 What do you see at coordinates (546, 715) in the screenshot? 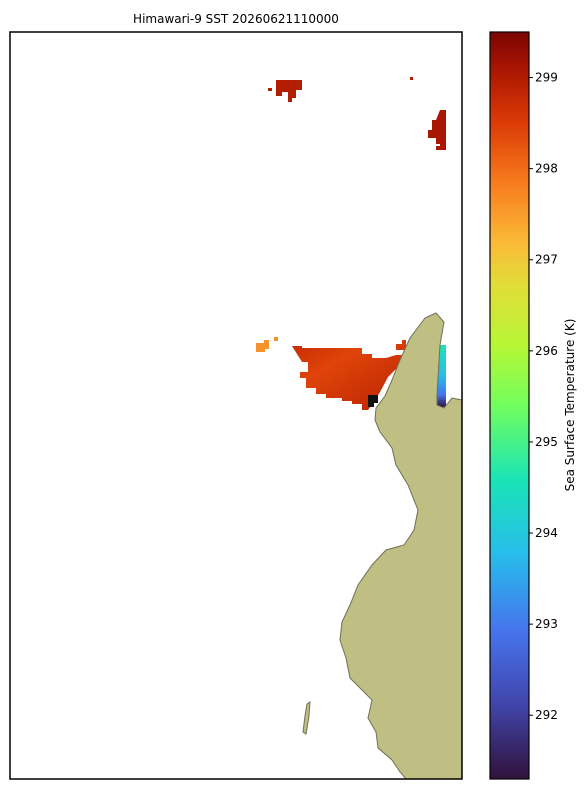
I see `colorbar-tick-label: 292` at bounding box center [546, 715].